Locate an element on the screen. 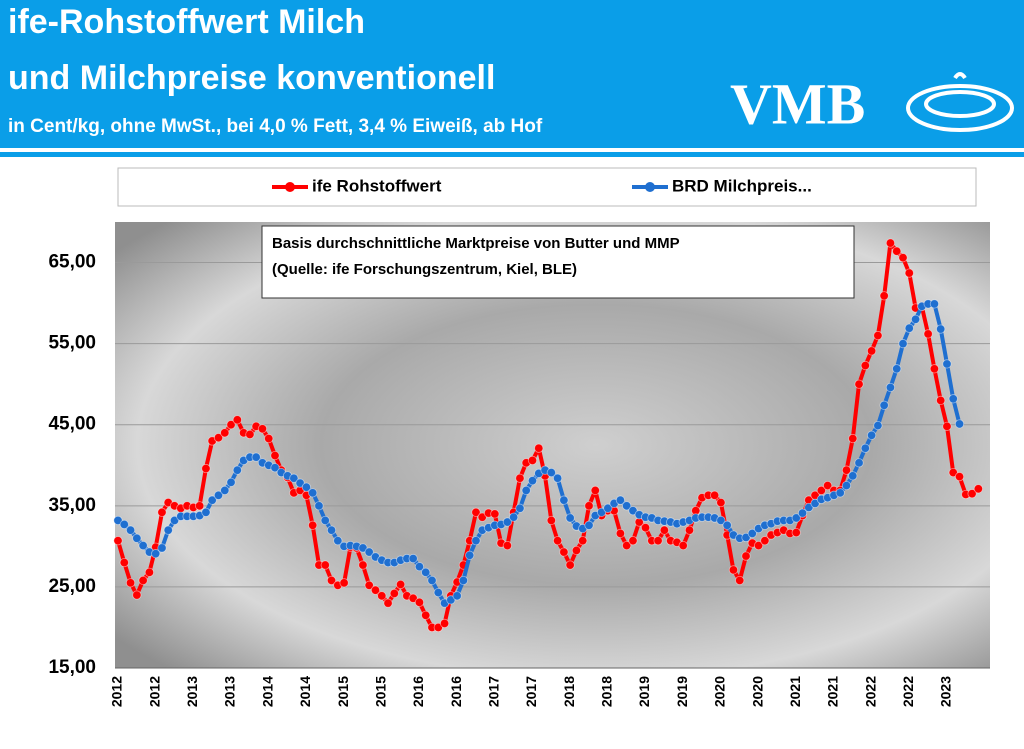 This screenshot has width=1024, height=749. legend-box is located at coordinates (547, 187).